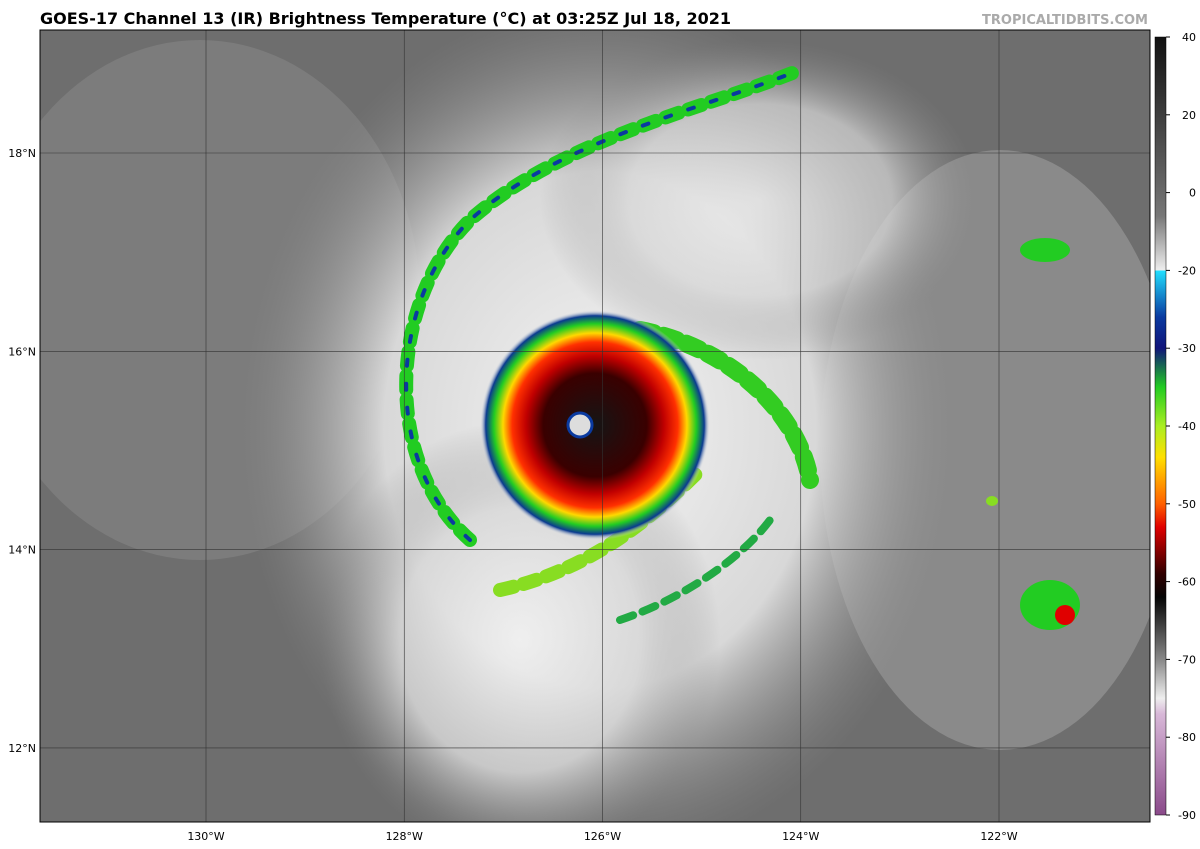 The width and height of the screenshot is (1200, 849). Describe the element at coordinates (1065, 20) in the screenshot. I see `credit: TROPICALTIDBITS.COM` at that location.